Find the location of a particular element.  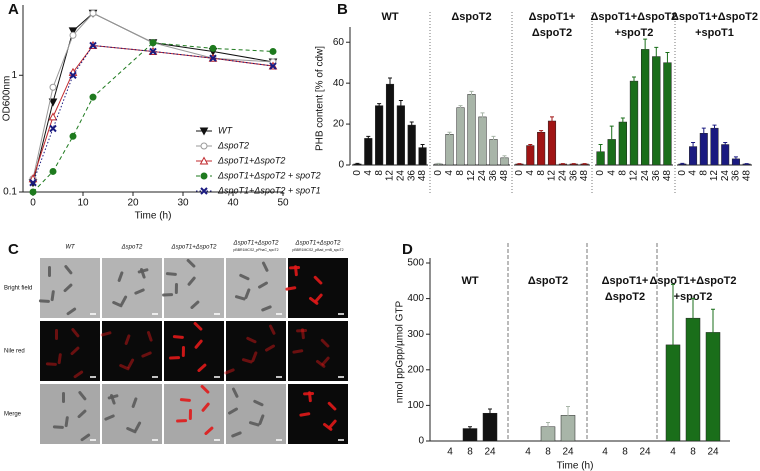

legend-label: ΔspoT2 is located at coordinates (233, 145).